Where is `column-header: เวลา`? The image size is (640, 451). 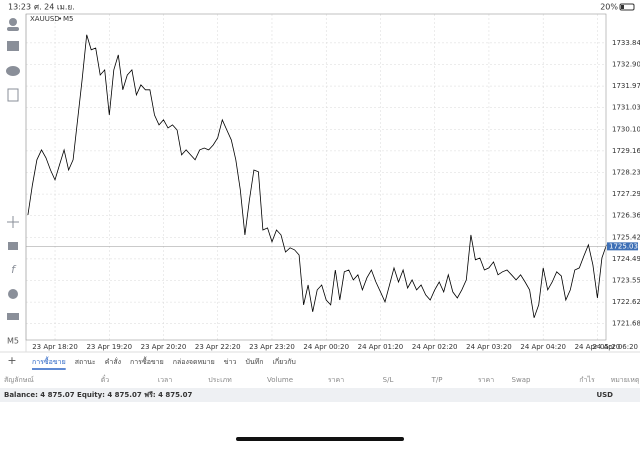
column-header: เวลา is located at coordinates (165, 380).